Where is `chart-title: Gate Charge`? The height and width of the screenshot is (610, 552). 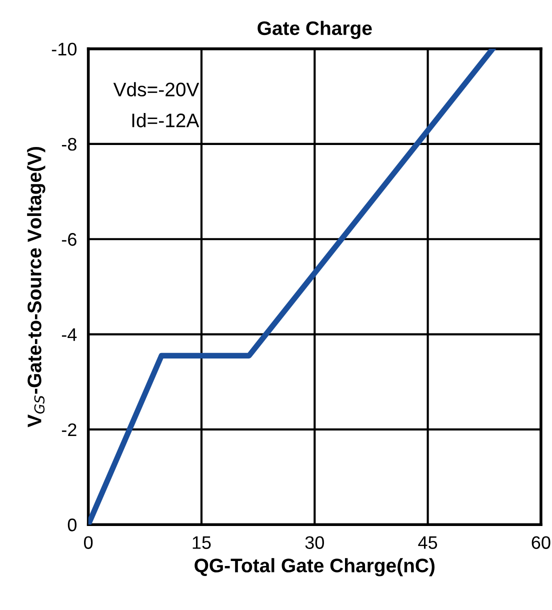 chart-title: Gate Charge is located at coordinates (315, 30).